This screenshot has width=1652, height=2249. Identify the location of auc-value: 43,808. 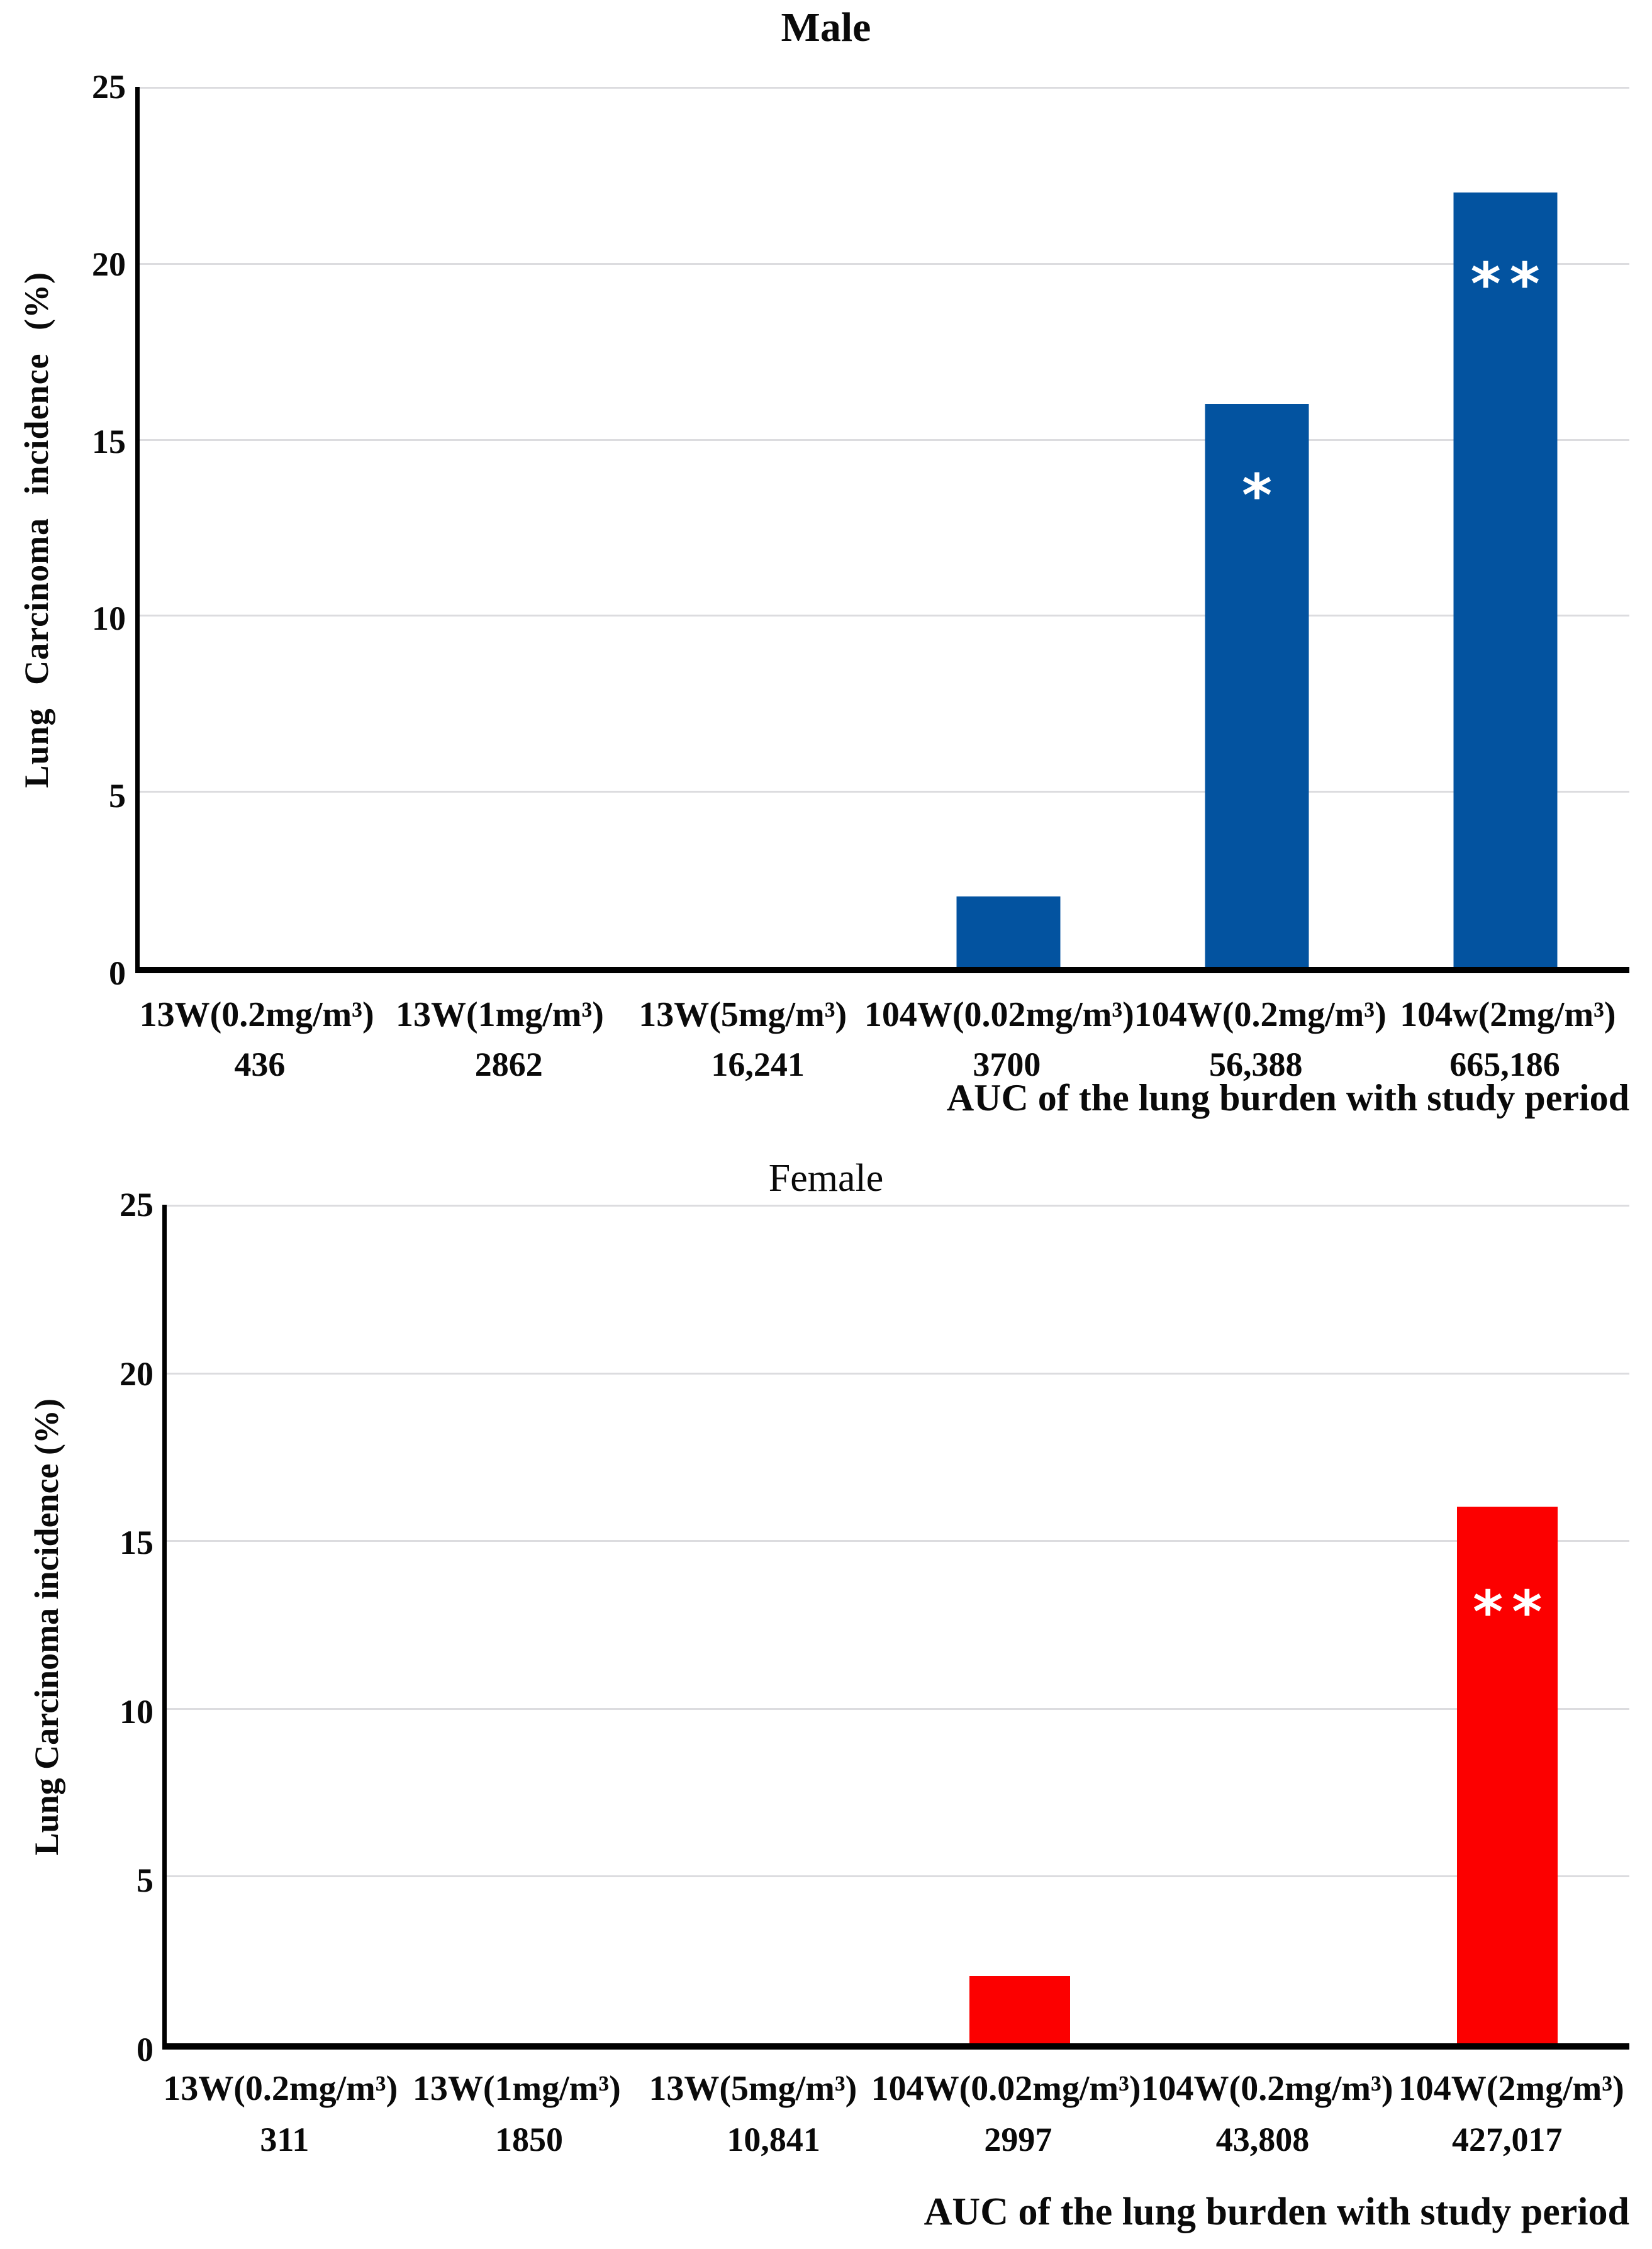
(1262, 2140).